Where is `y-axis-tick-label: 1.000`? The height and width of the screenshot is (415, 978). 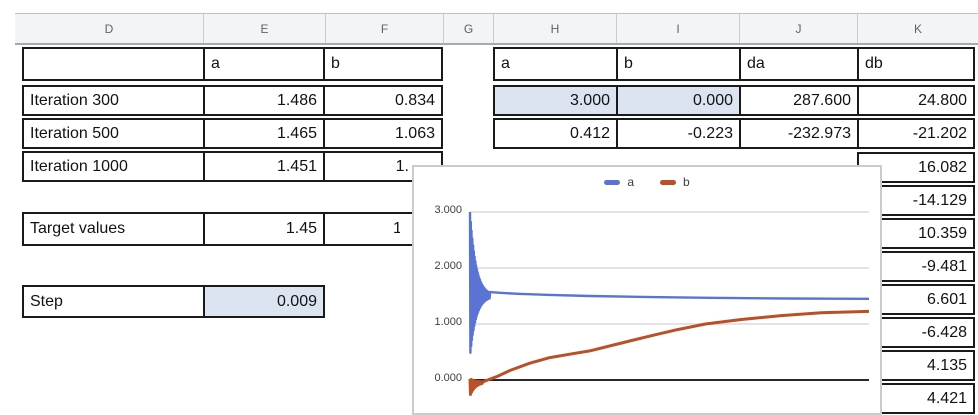
y-axis-tick-label: 1.000 is located at coordinates (448, 322).